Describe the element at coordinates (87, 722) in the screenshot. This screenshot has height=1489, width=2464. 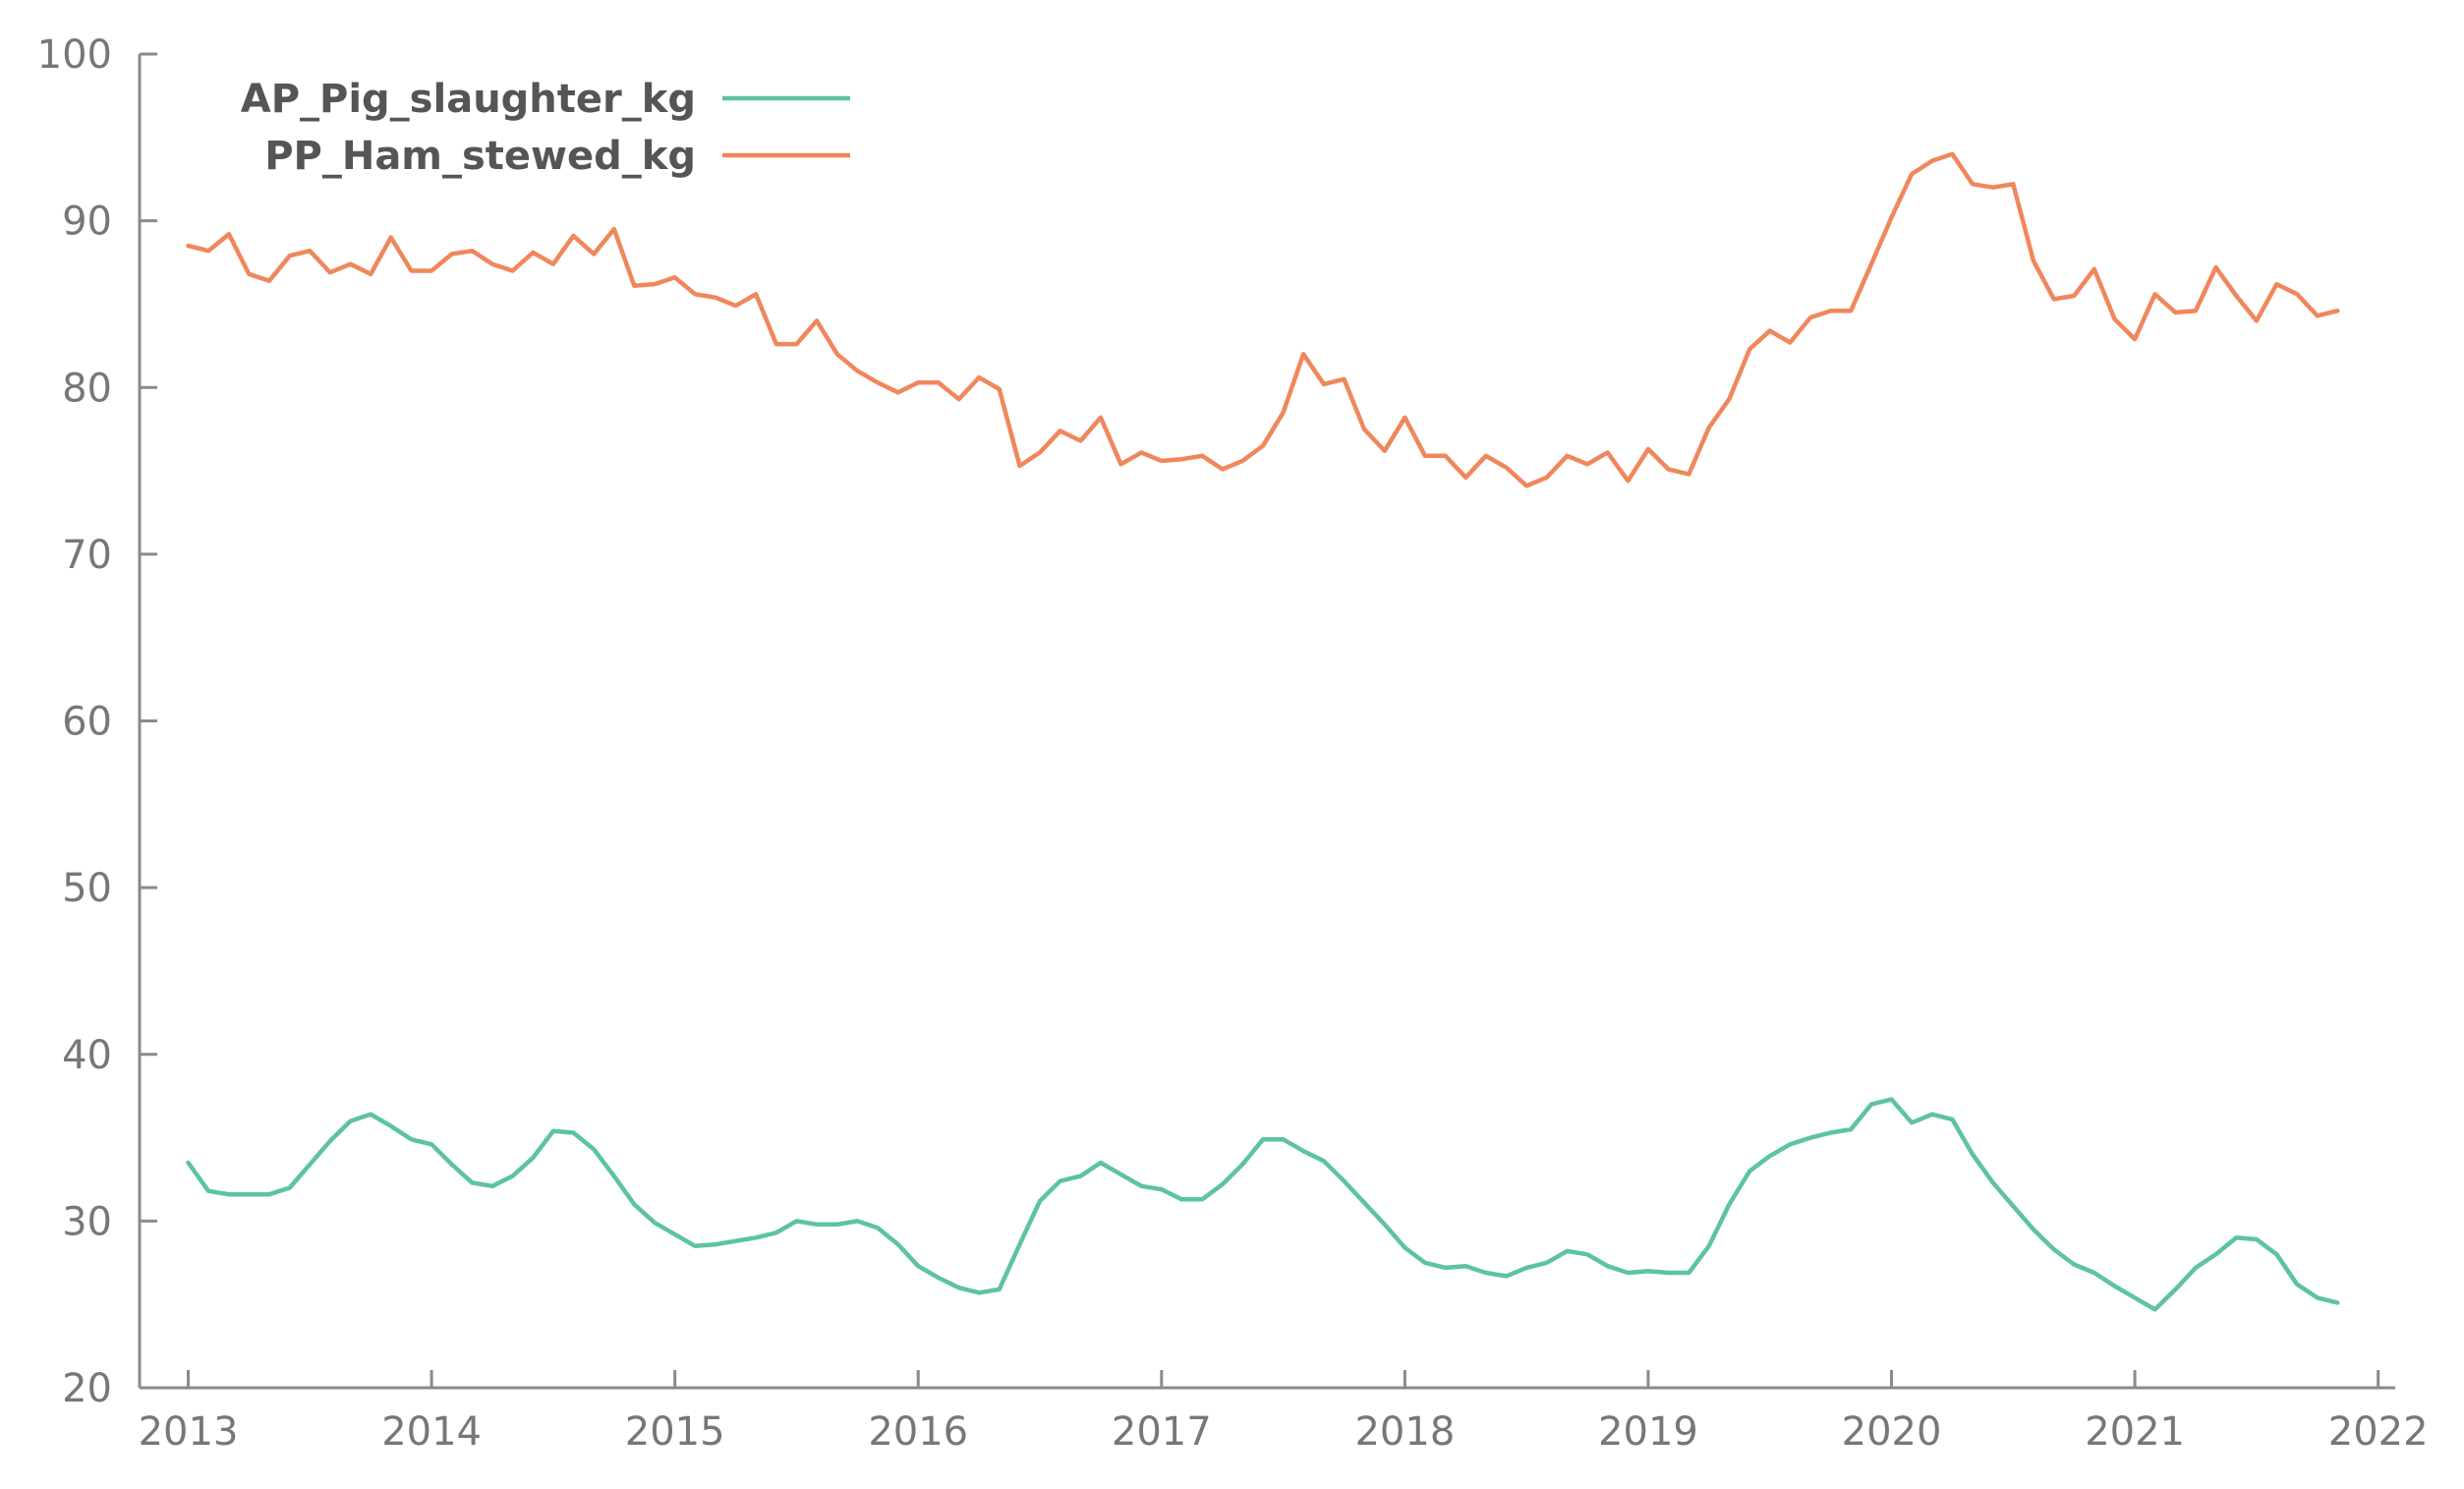
I see `y-tick-label: 60` at that location.